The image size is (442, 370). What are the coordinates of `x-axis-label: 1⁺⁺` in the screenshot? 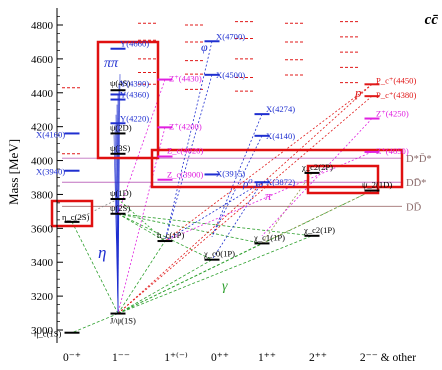 It's located at (267, 358).